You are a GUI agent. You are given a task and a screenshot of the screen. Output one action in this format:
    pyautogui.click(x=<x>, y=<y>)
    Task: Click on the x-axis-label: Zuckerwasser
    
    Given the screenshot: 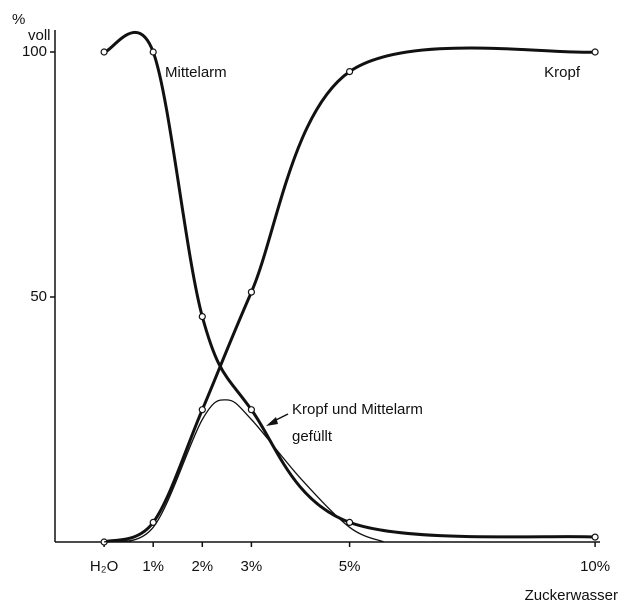 What is the action you would take?
    pyautogui.click(x=571, y=595)
    